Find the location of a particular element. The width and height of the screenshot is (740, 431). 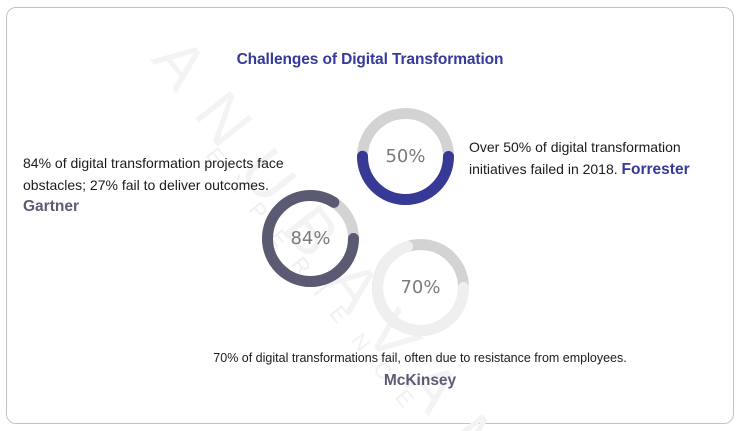

donut-percent-label: 84% is located at coordinates (310, 238).